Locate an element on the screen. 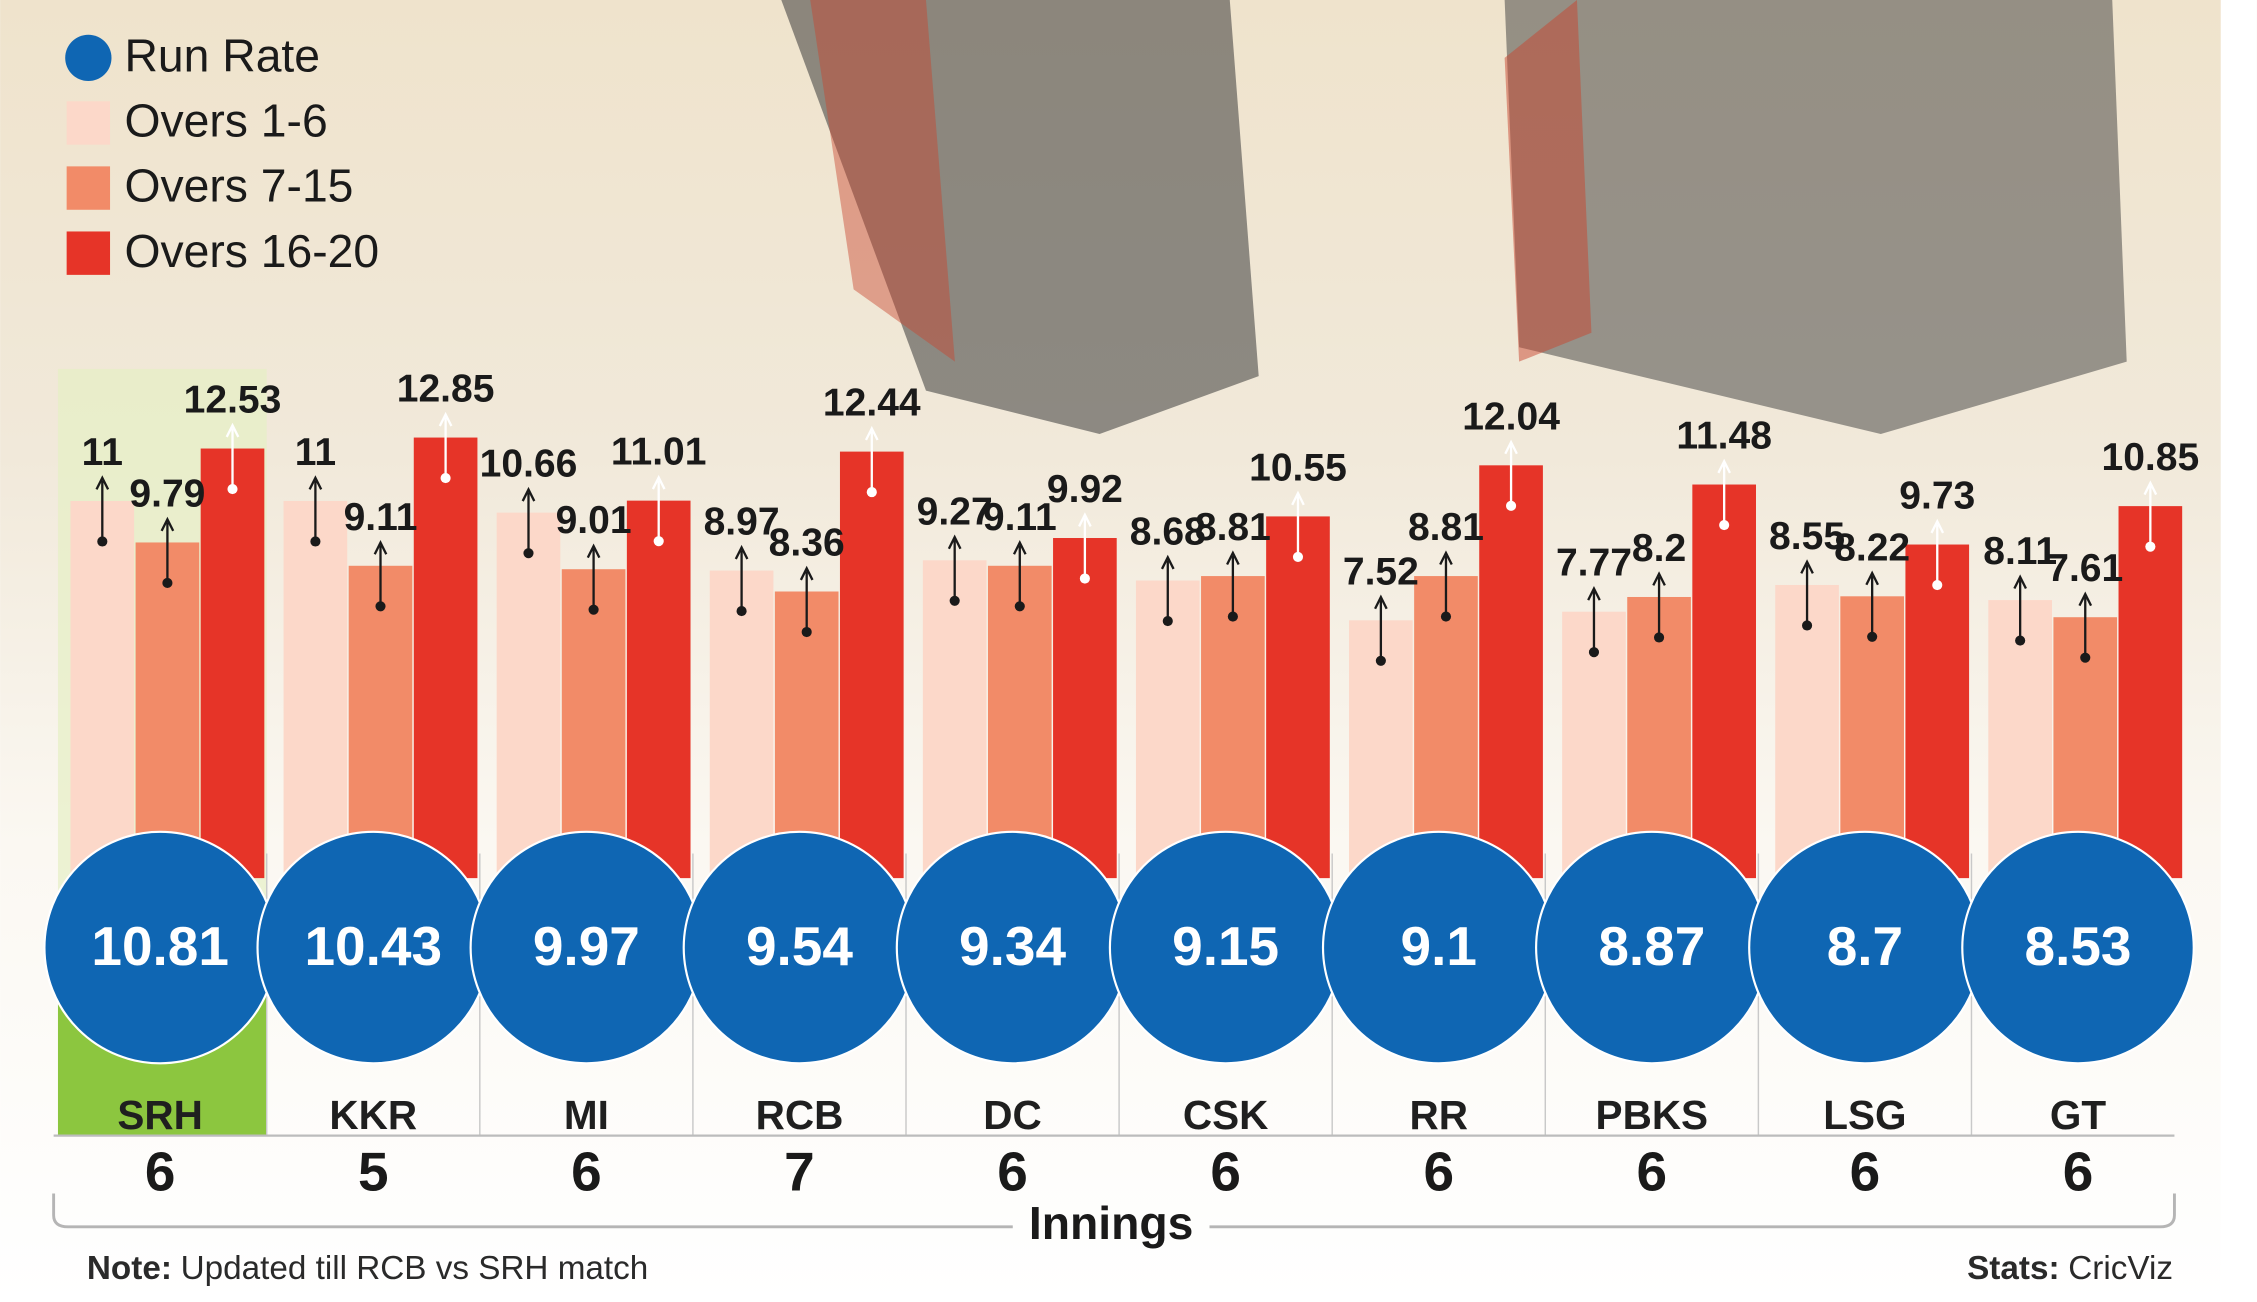  value-label: 12.85 is located at coordinates (446, 389).